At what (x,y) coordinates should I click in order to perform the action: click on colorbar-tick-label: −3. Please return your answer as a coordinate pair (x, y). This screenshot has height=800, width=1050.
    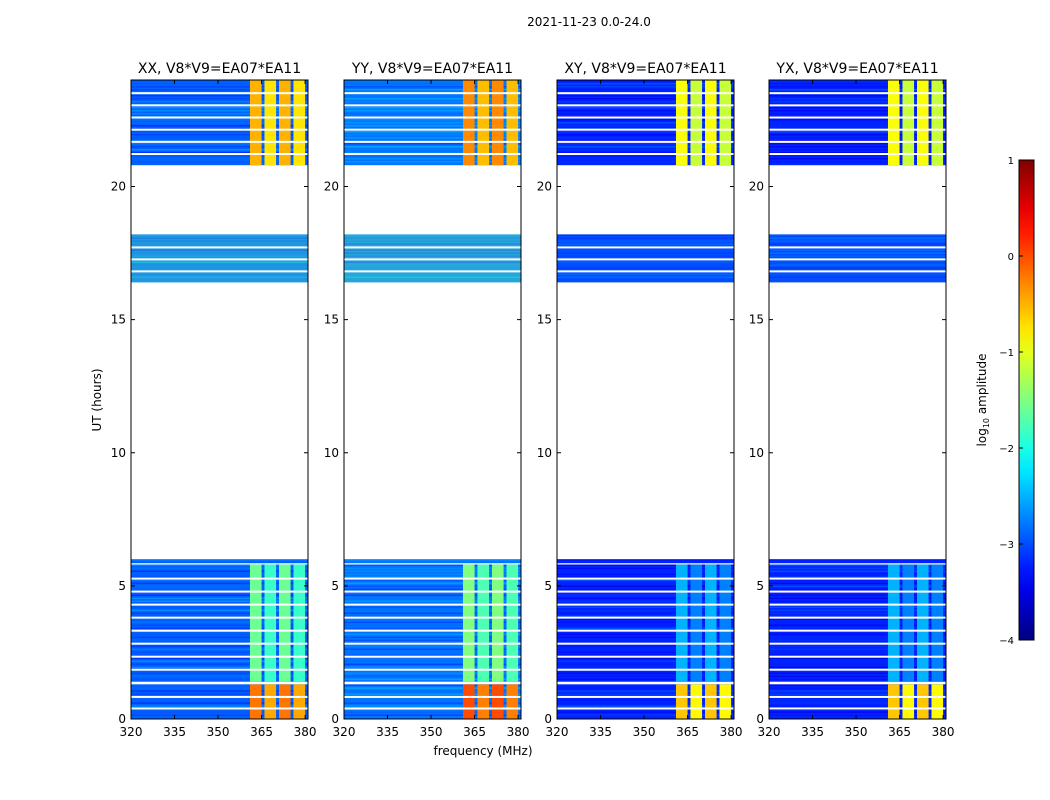
    Looking at the image, I should click on (1006, 545).